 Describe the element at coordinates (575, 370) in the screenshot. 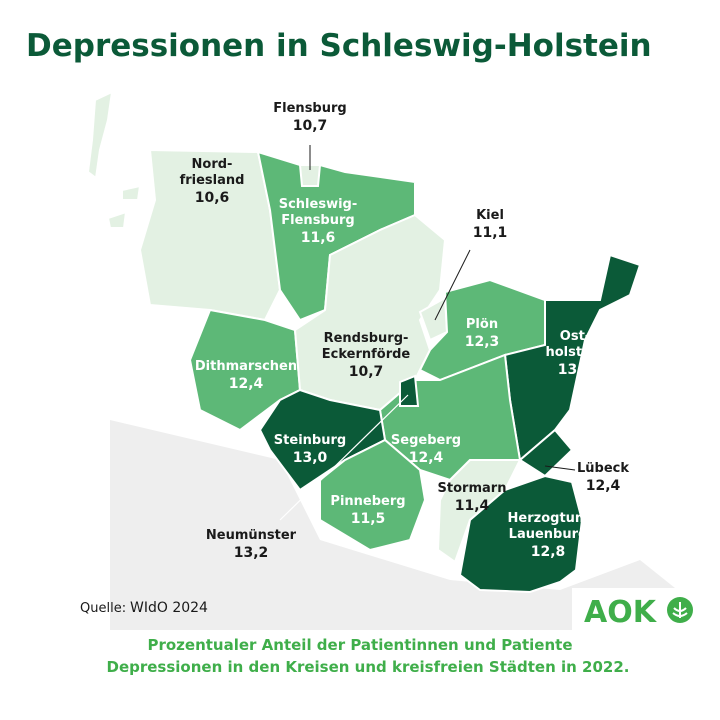

I see `region-value: 13,6` at that location.